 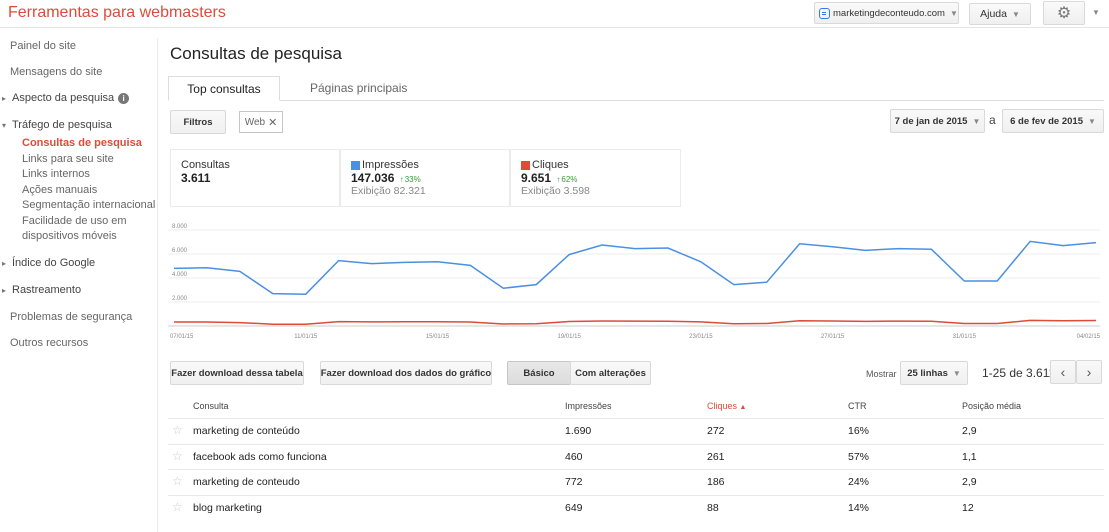 What do you see at coordinates (246, 482) in the screenshot?
I see `table-cell: marketing de conteudo` at bounding box center [246, 482].